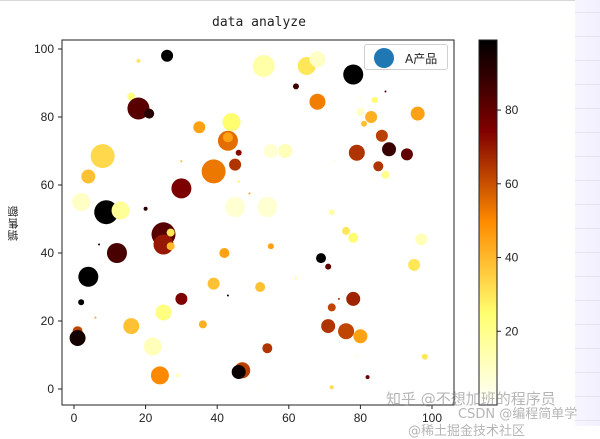 The image size is (600, 439). Describe the element at coordinates (421, 59) in the screenshot. I see `legend-label: A产品` at that location.